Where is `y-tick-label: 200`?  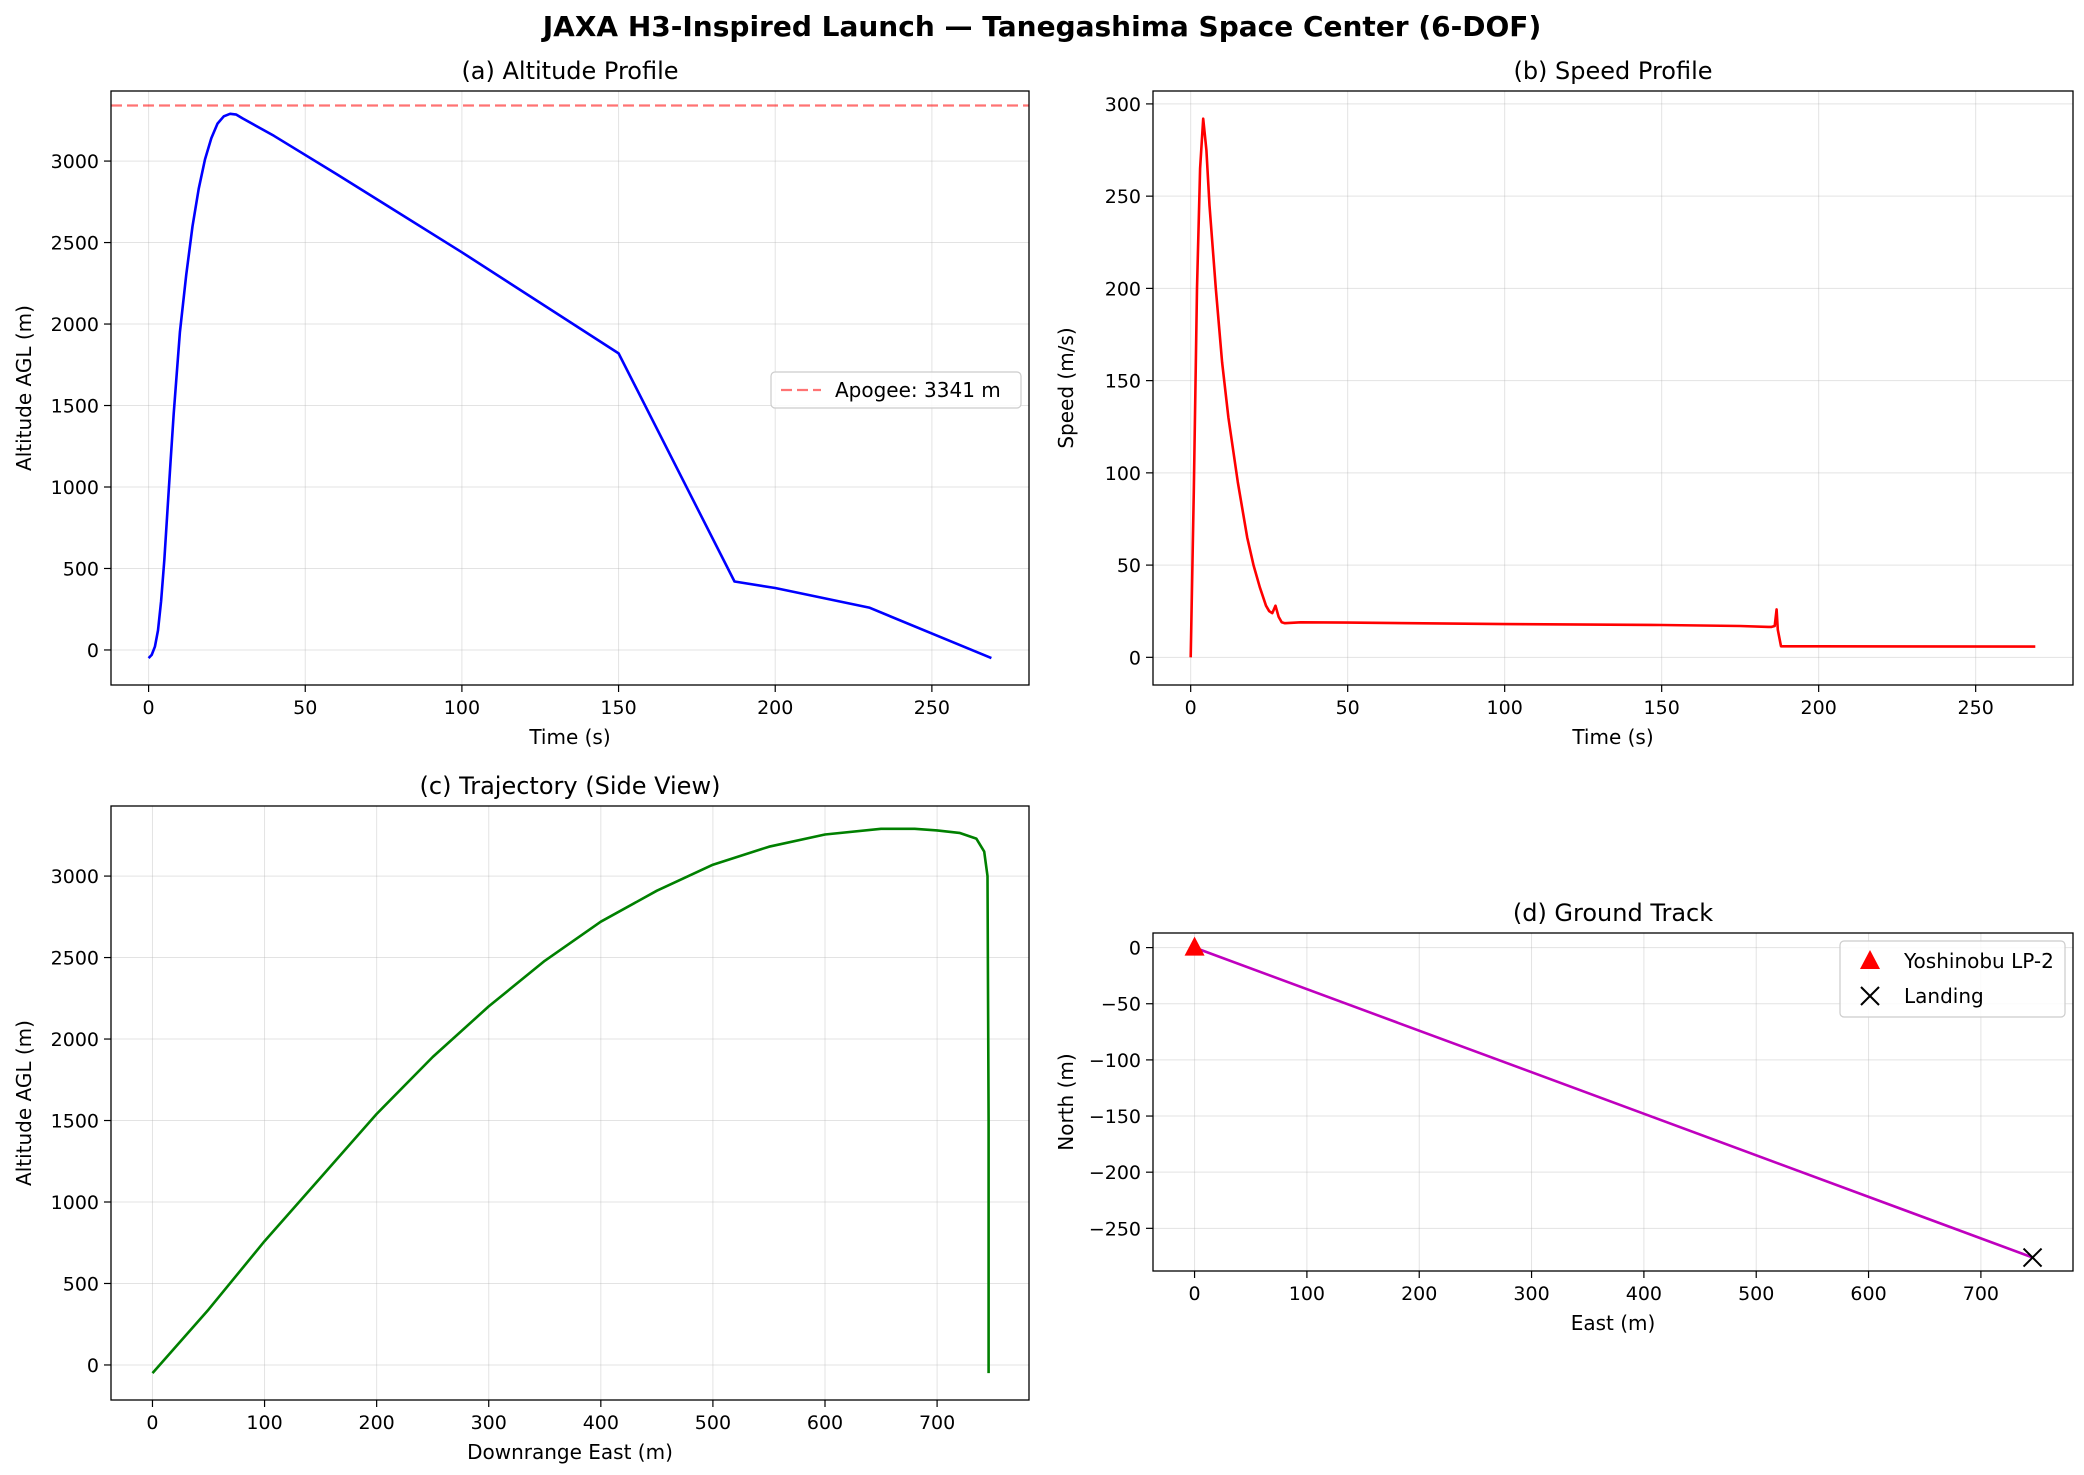 y-tick-label: 200 is located at coordinates (1123, 289).